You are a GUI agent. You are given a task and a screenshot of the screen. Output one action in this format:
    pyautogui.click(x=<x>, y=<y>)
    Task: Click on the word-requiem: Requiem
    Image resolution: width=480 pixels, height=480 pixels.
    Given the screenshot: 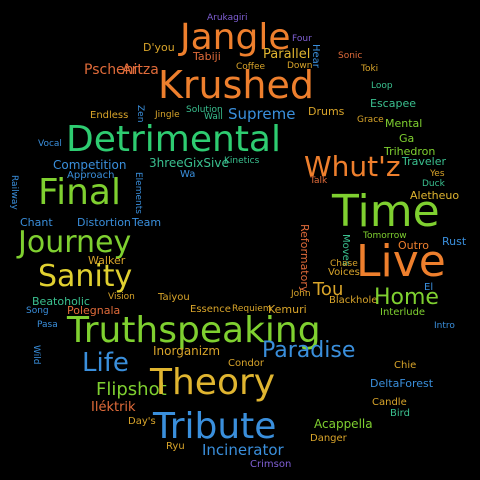 What is the action you would take?
    pyautogui.click(x=252, y=309)
    